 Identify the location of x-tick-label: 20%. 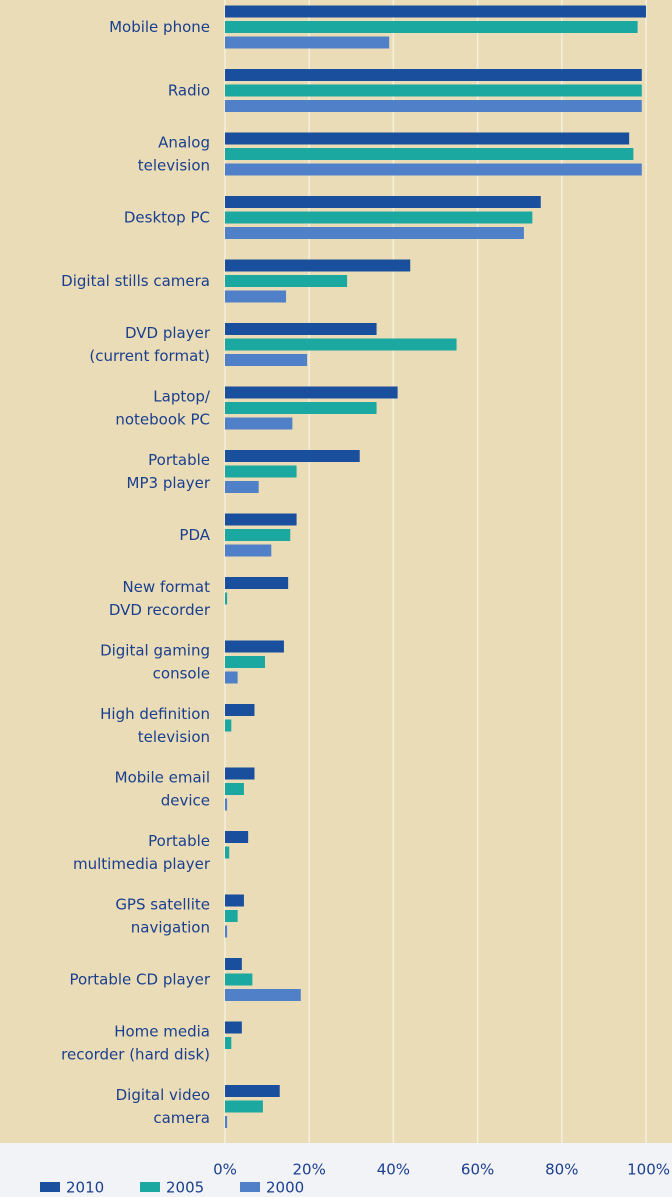
(309, 1170).